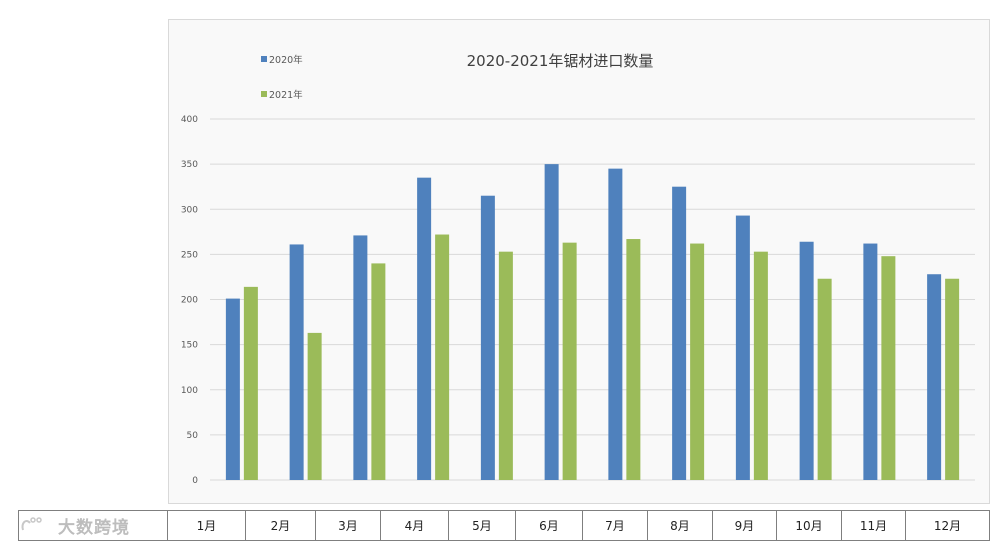 This screenshot has height=543, width=1004. I want to click on y-tick-label: 350, so click(189, 165).